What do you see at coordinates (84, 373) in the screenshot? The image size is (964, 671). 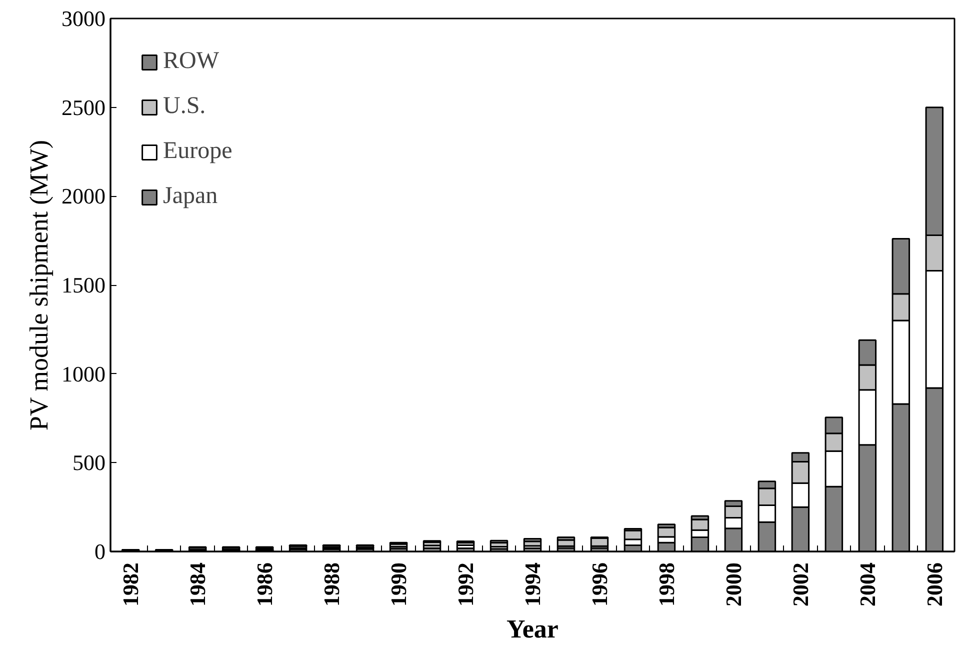 I see `y-tick-label: 1000` at bounding box center [84, 373].